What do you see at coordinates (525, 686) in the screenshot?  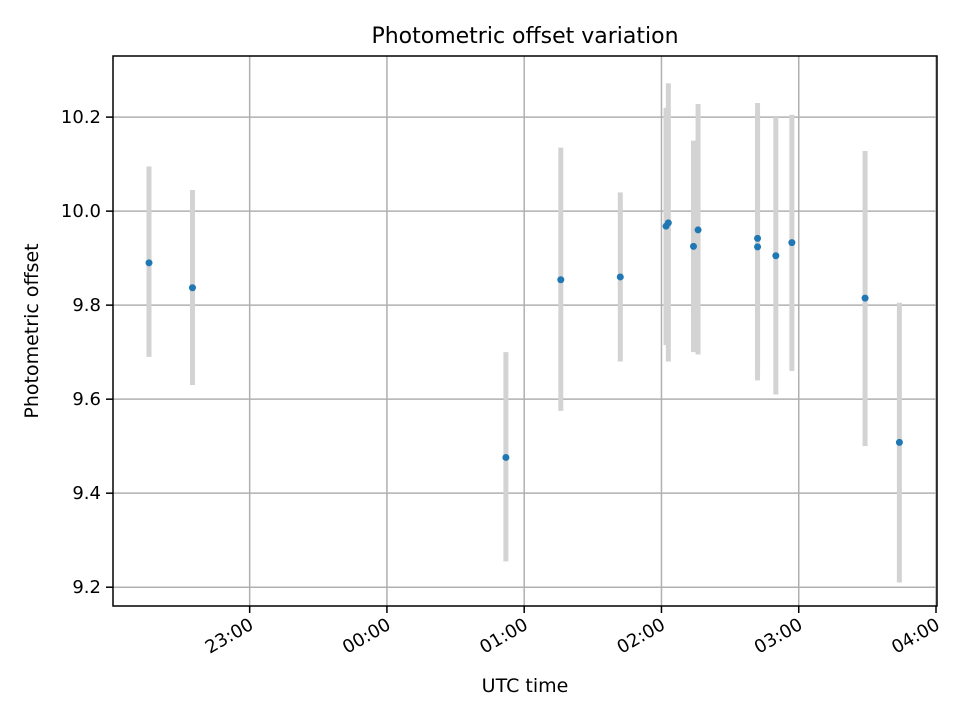 I see `x-axis-label: UTC time` at bounding box center [525, 686].